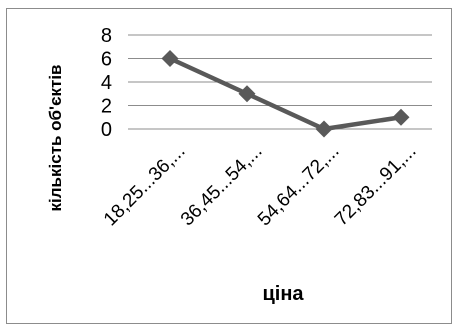  I want to click on y-axis-label: кількість об'єктів, so click(55, 138).